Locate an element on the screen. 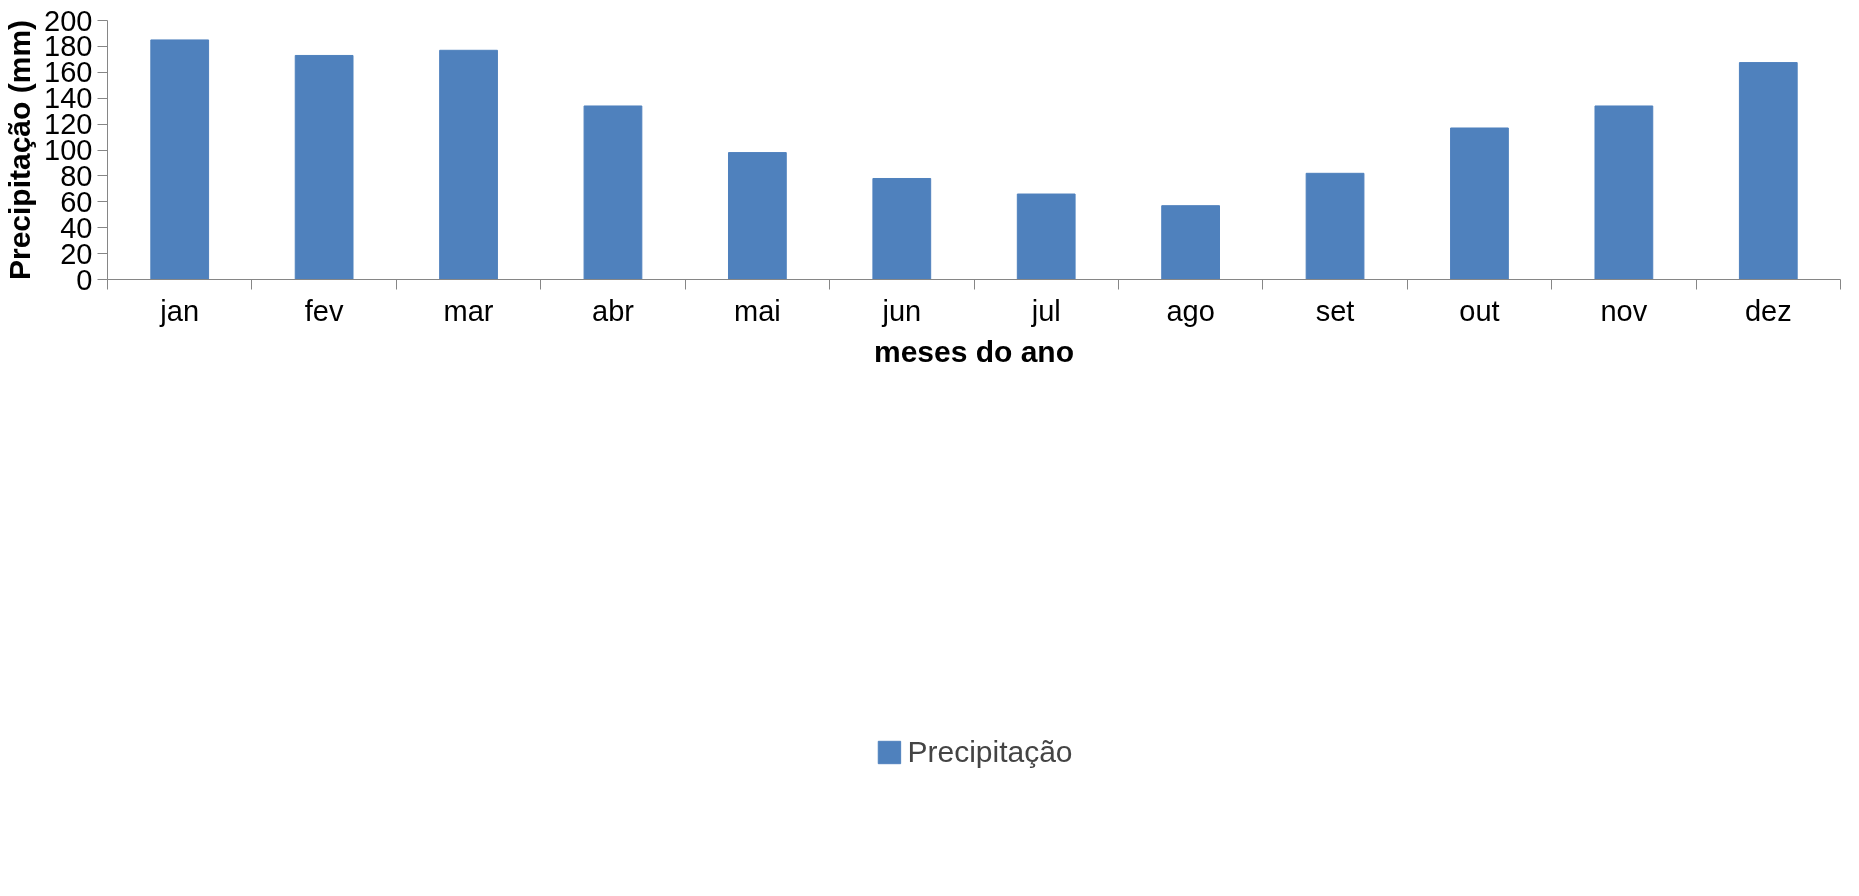 This screenshot has height=896, width=1859. x-tick-label: abr is located at coordinates (613, 310).